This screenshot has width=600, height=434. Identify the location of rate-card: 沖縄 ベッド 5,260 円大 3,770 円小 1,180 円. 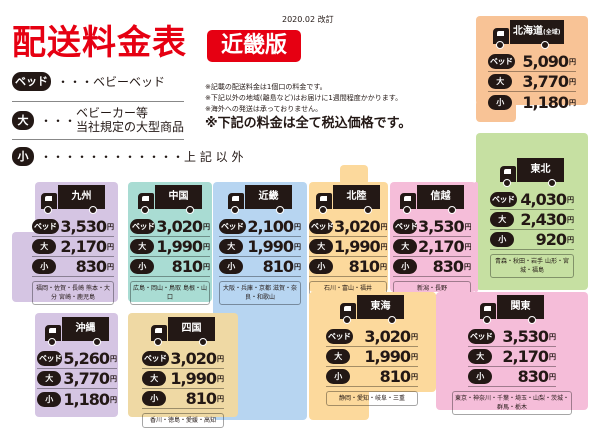
(77, 363).